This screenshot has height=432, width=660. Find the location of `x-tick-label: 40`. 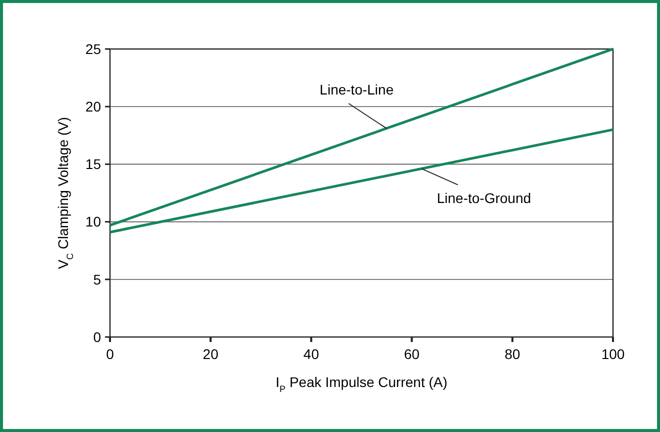

x-tick-label: 40 is located at coordinates (311, 354).